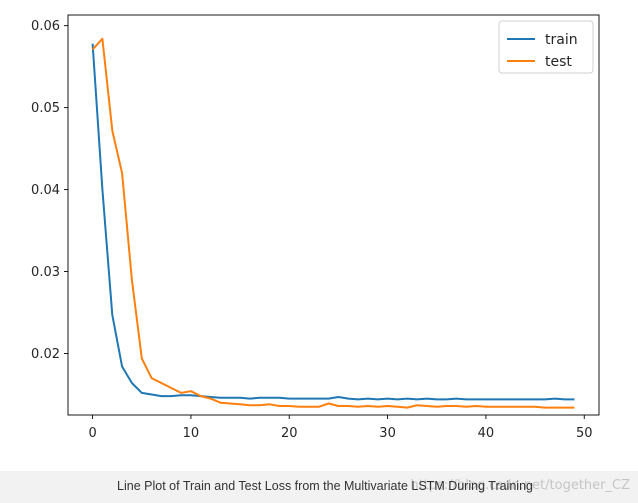  What do you see at coordinates (45, 108) in the screenshot?
I see `y-tick-label: 0.05` at bounding box center [45, 108].